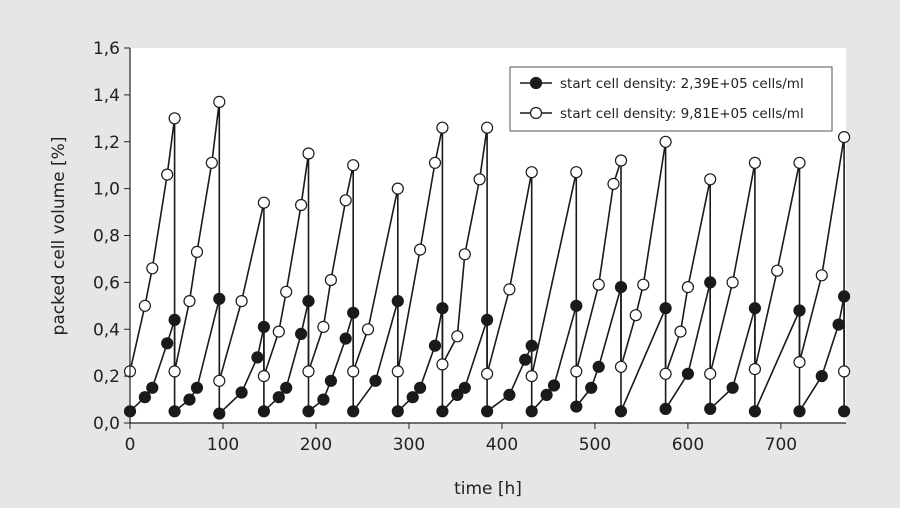  Describe the element at coordinates (106, 190) in the screenshot. I see `y-tick-label: 1,0` at that location.